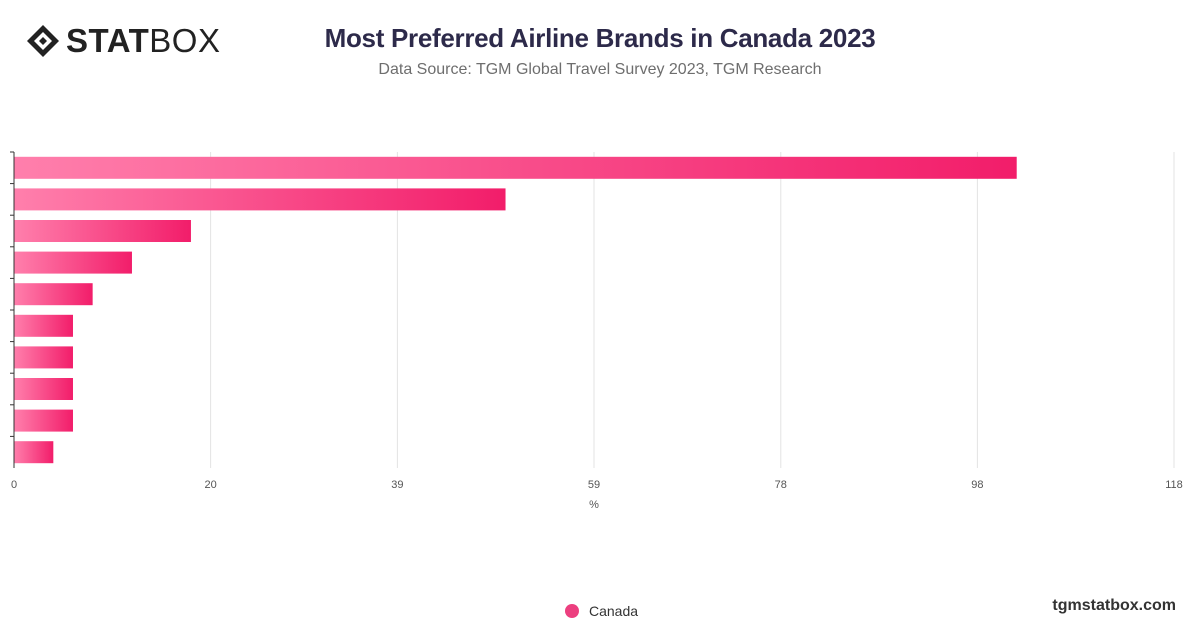 The image size is (1200, 628). What do you see at coordinates (572, 611) in the screenshot?
I see `legend-marker` at bounding box center [572, 611].